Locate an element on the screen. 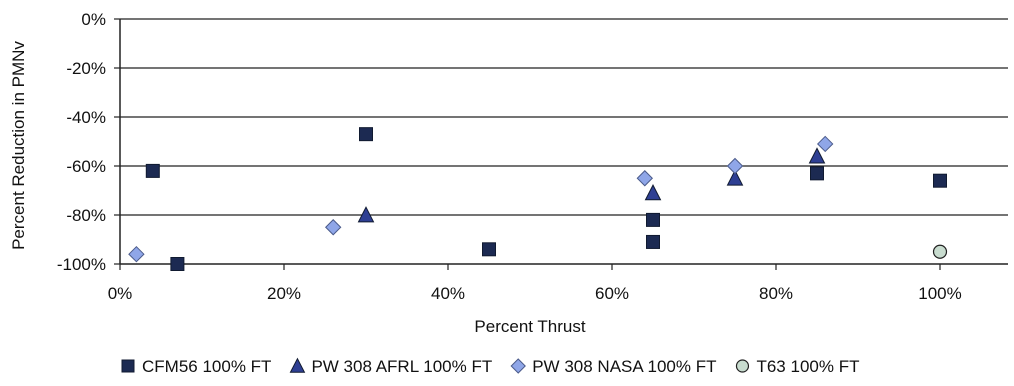 This screenshot has height=386, width=1014. y-tick-label: -80% is located at coordinates (86, 215).